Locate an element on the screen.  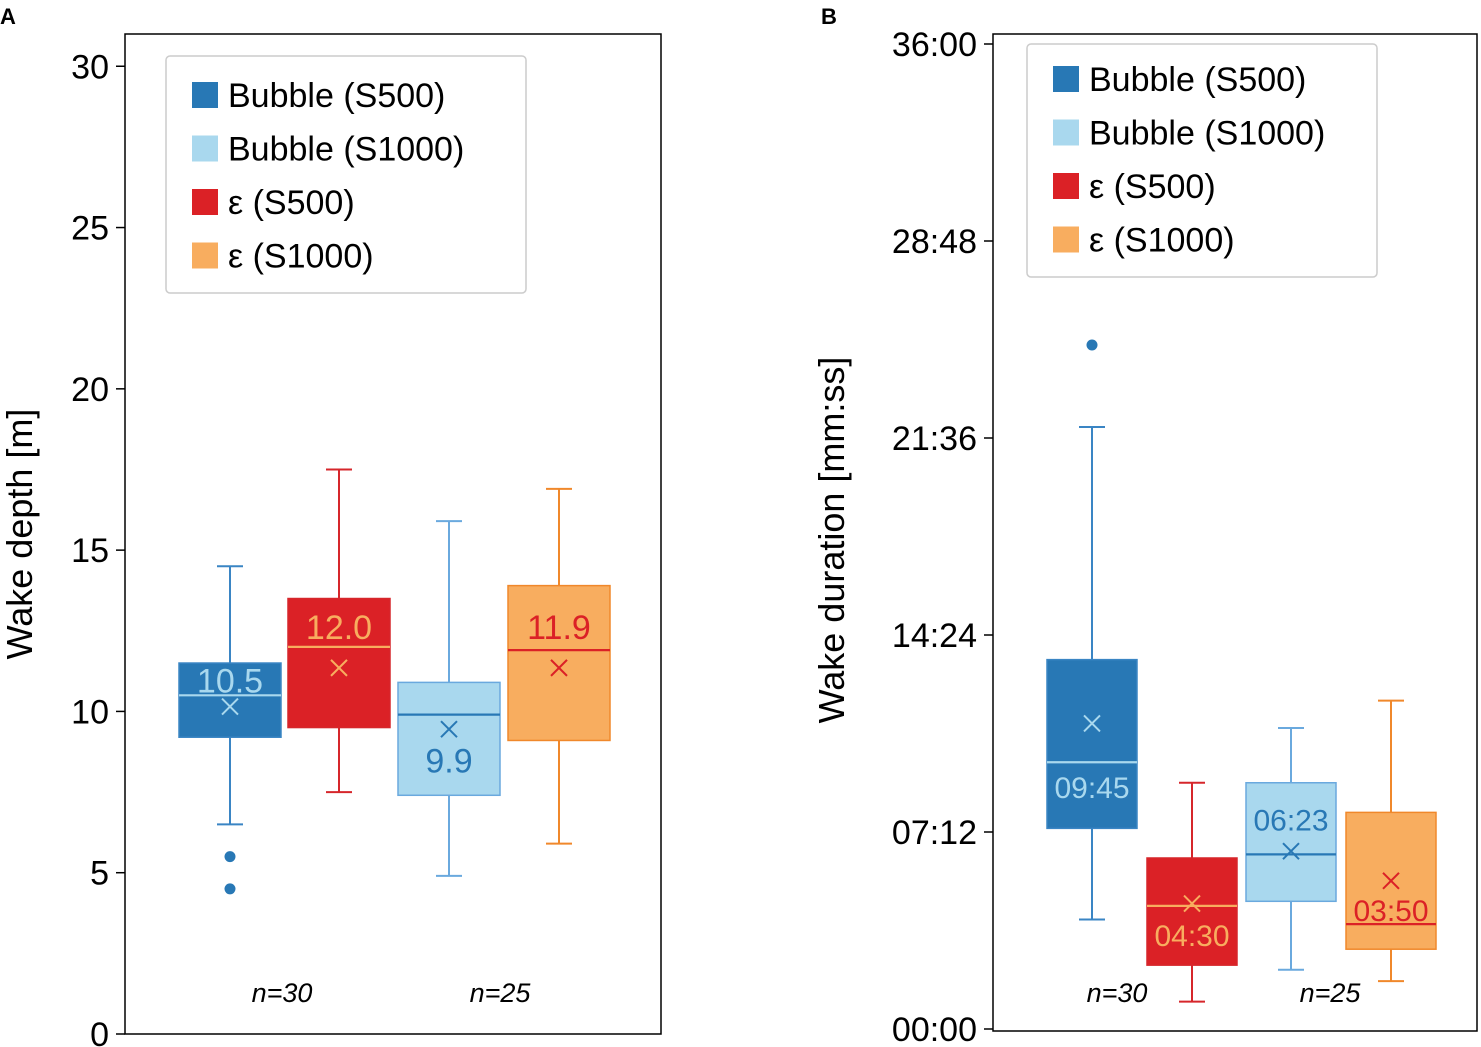
panel-a-ytick-label: 15 is located at coordinates (90, 551).